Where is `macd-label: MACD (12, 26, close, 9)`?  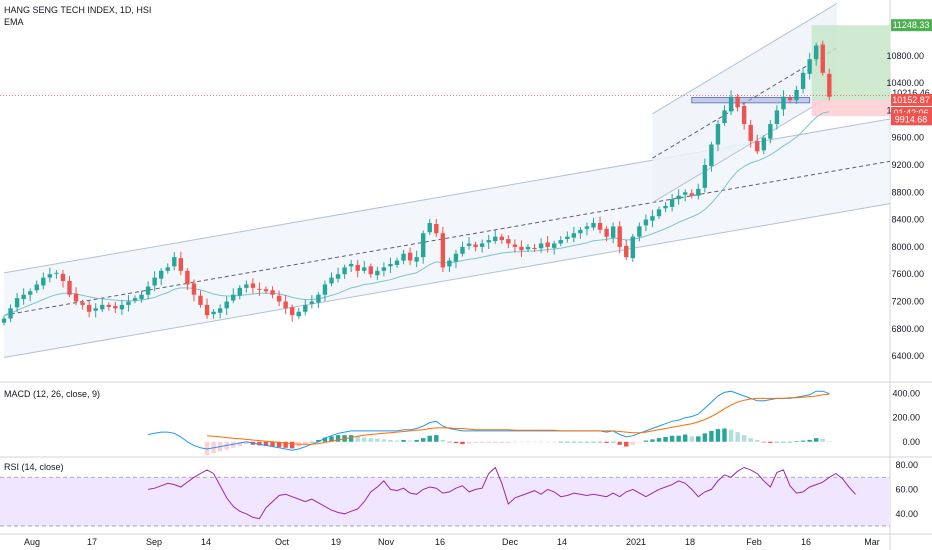 macd-label: MACD (12, 26, close, 9) is located at coordinates (52, 394).